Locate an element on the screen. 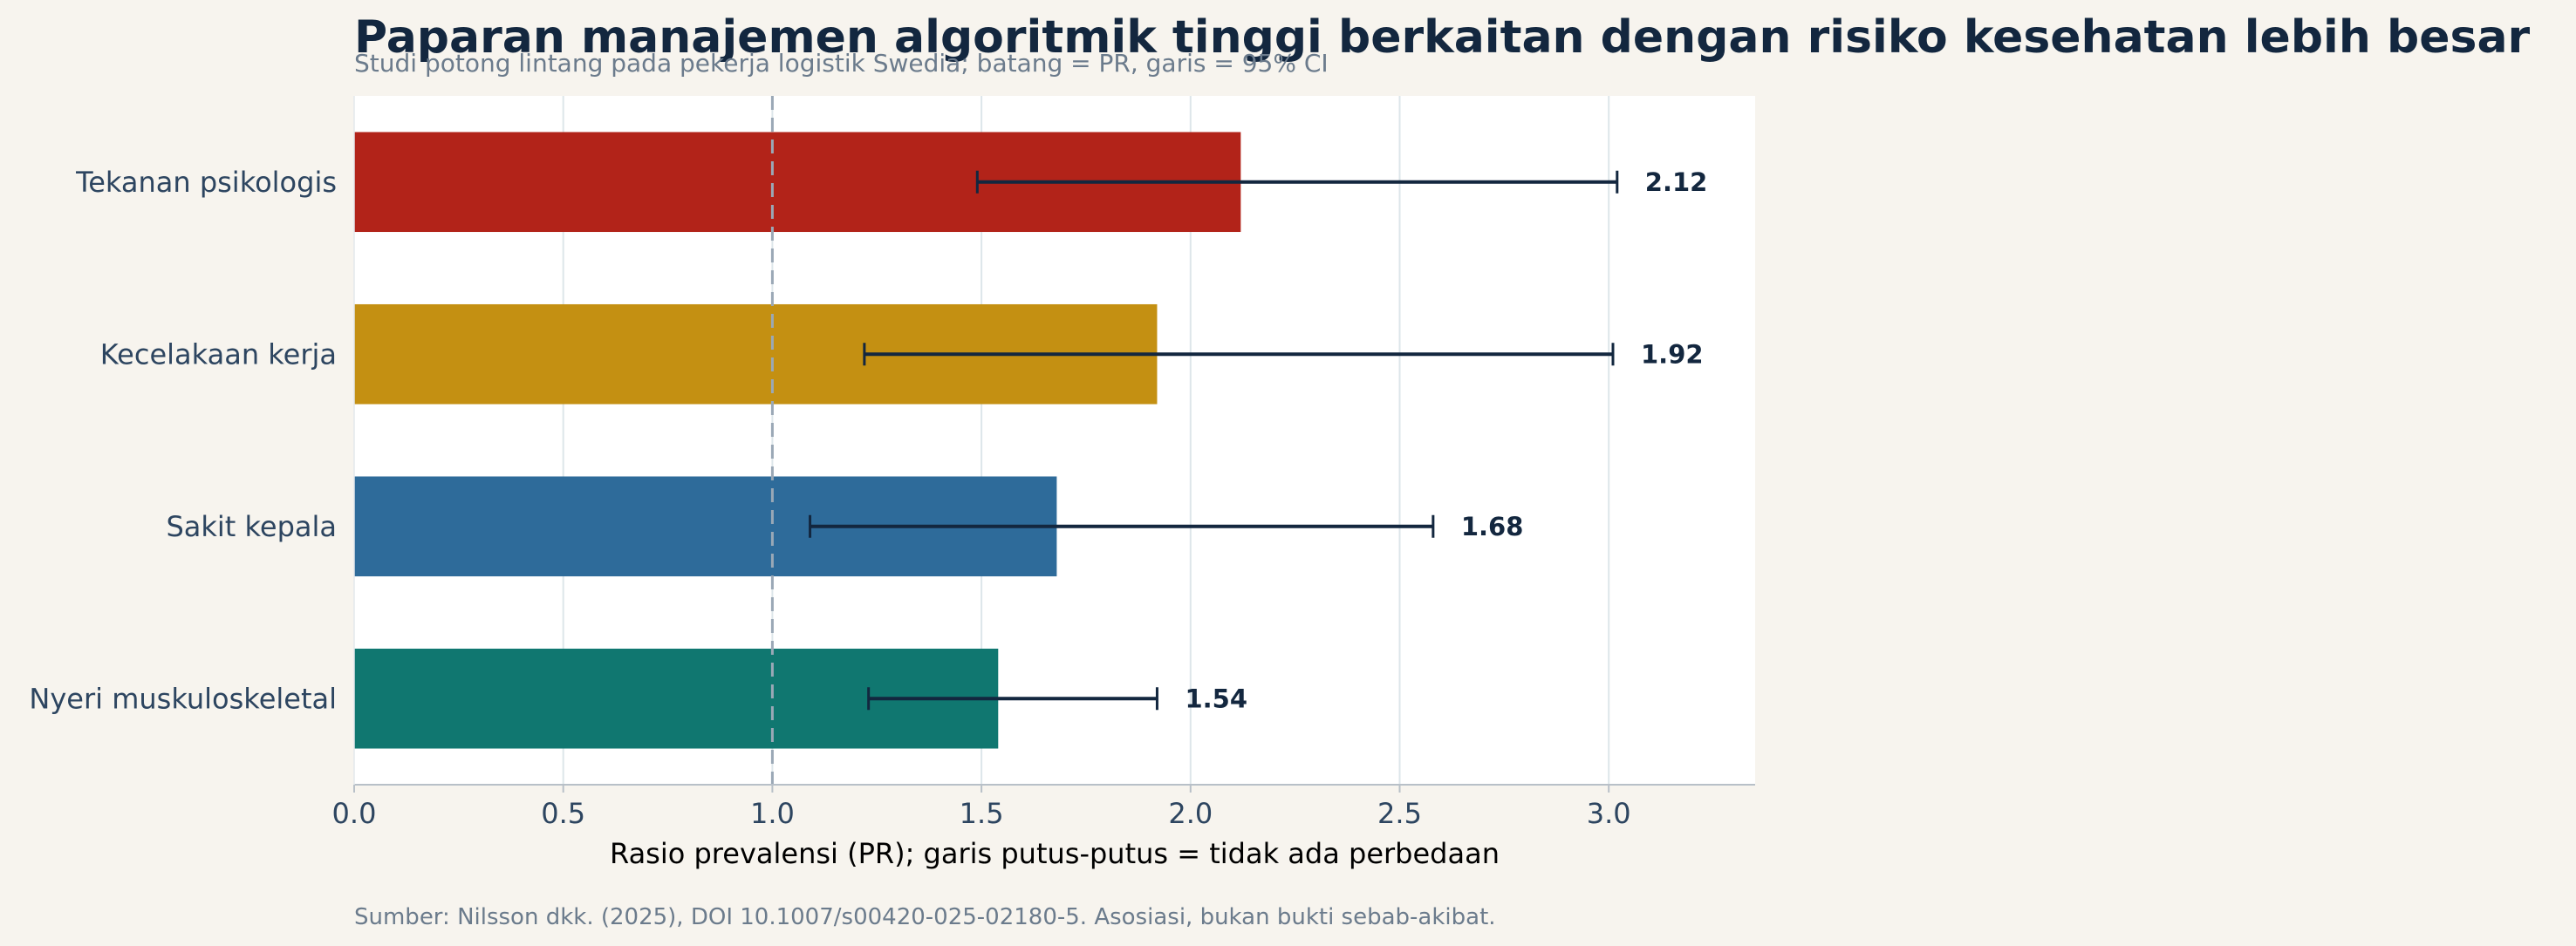  x-tick-label: 1.5 is located at coordinates (982, 813).